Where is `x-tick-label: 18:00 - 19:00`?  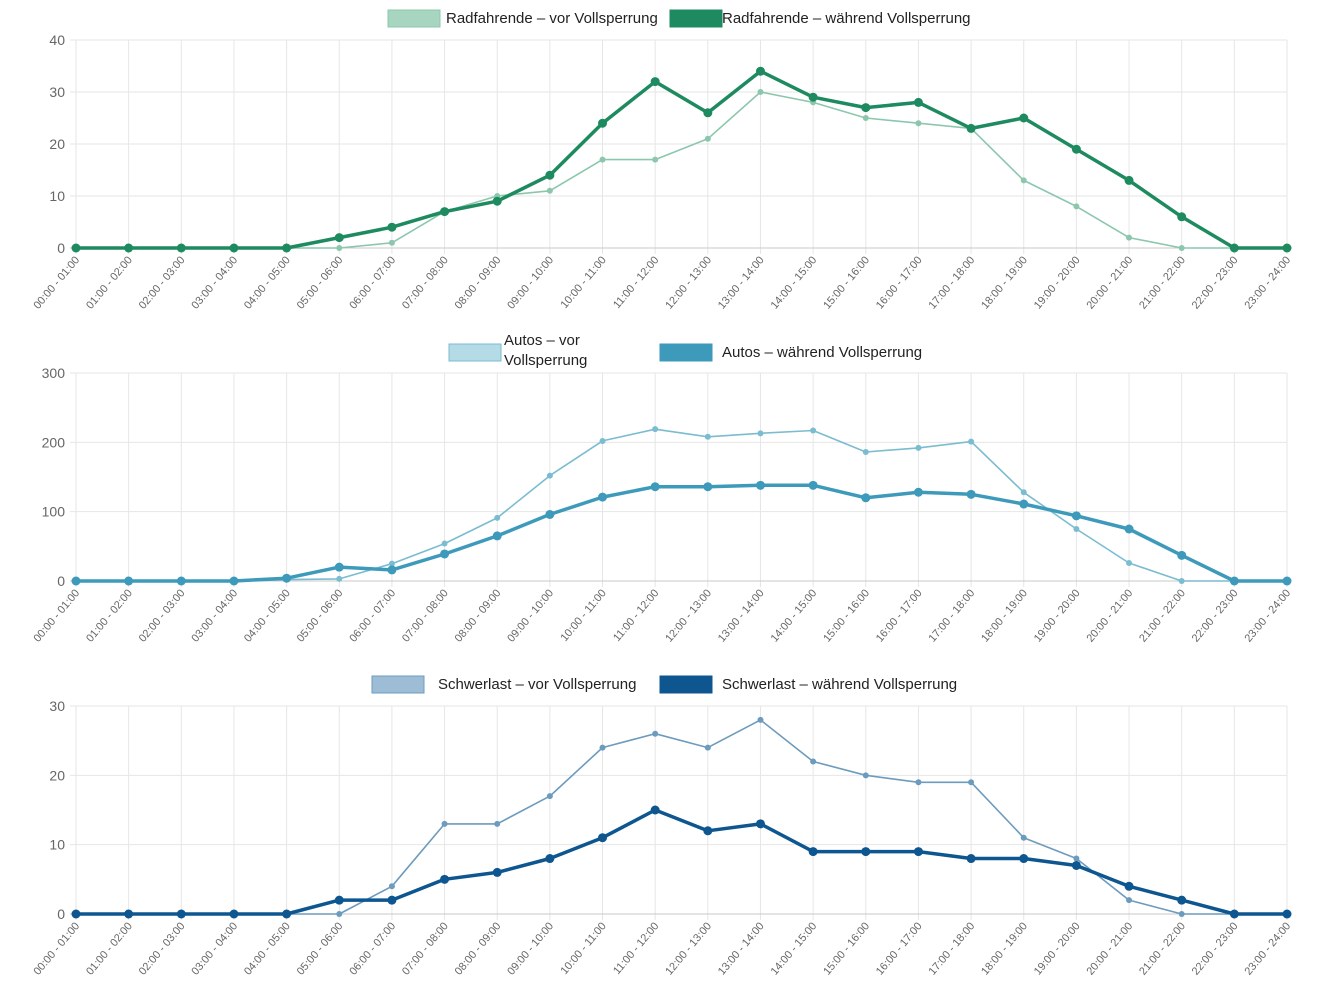 x-tick-label: 18:00 - 19:00 is located at coordinates (1004, 615).